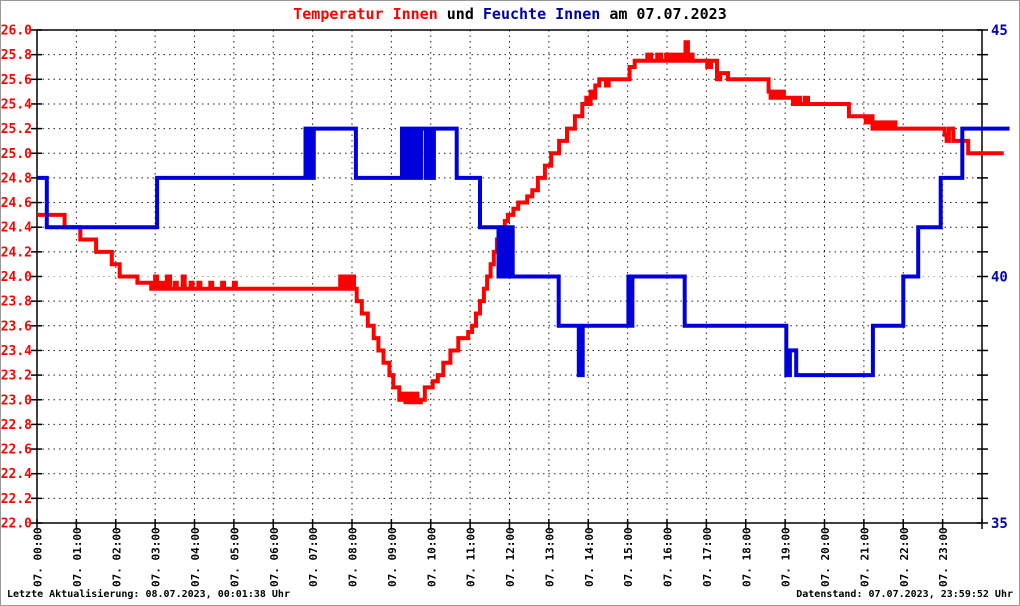  What do you see at coordinates (549, 557) in the screenshot?
I see `svg-text: 07. 13:00` at bounding box center [549, 557].